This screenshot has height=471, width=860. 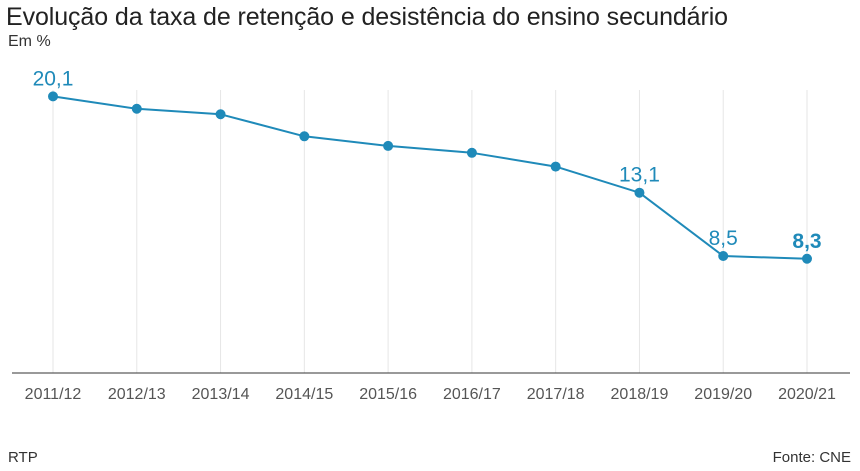 I want to click on data-label: 8,5, so click(x=723, y=238).